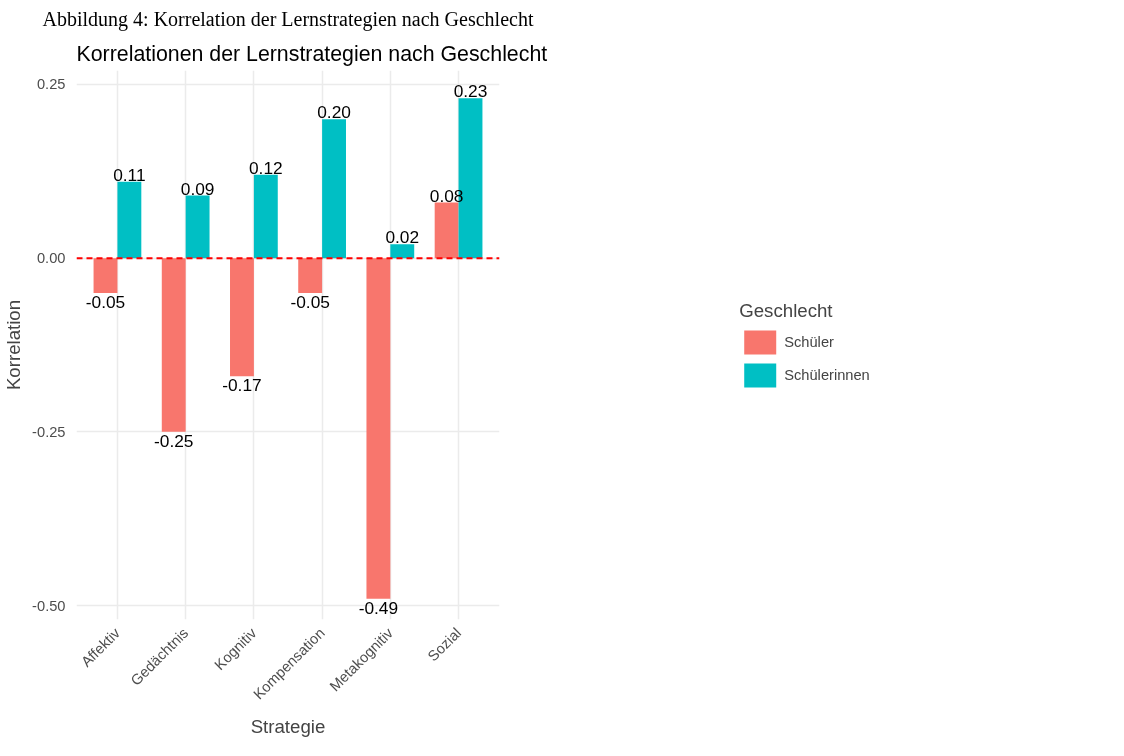 The width and height of the screenshot is (1124, 756). Describe the element at coordinates (265, 167) in the screenshot. I see `data-label: 0.12` at that location.